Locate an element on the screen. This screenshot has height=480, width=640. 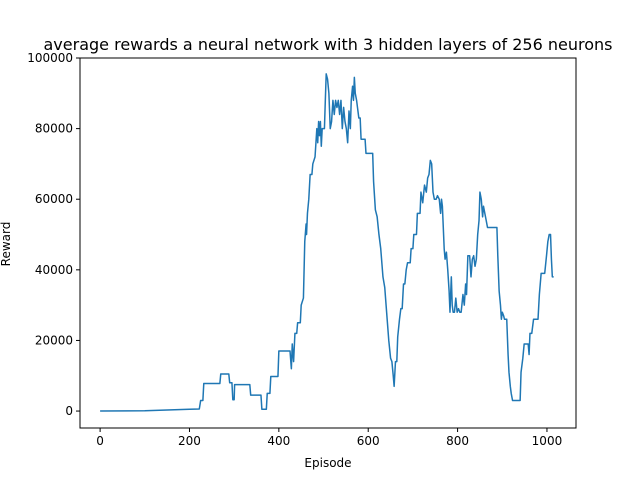
y-tick-label: 20000 is located at coordinates (54, 340).